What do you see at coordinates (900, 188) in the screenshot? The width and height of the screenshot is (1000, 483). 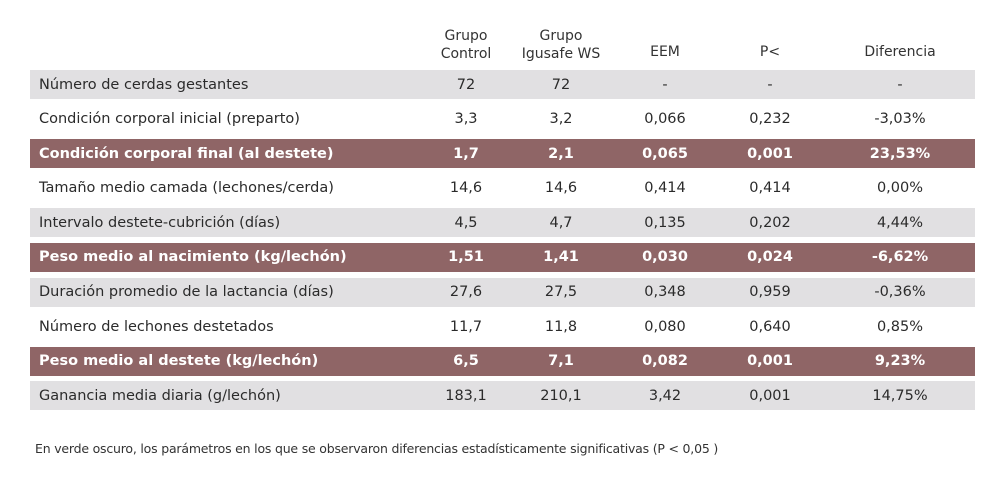 I see `cell-diferencia: 0,00%` at bounding box center [900, 188].